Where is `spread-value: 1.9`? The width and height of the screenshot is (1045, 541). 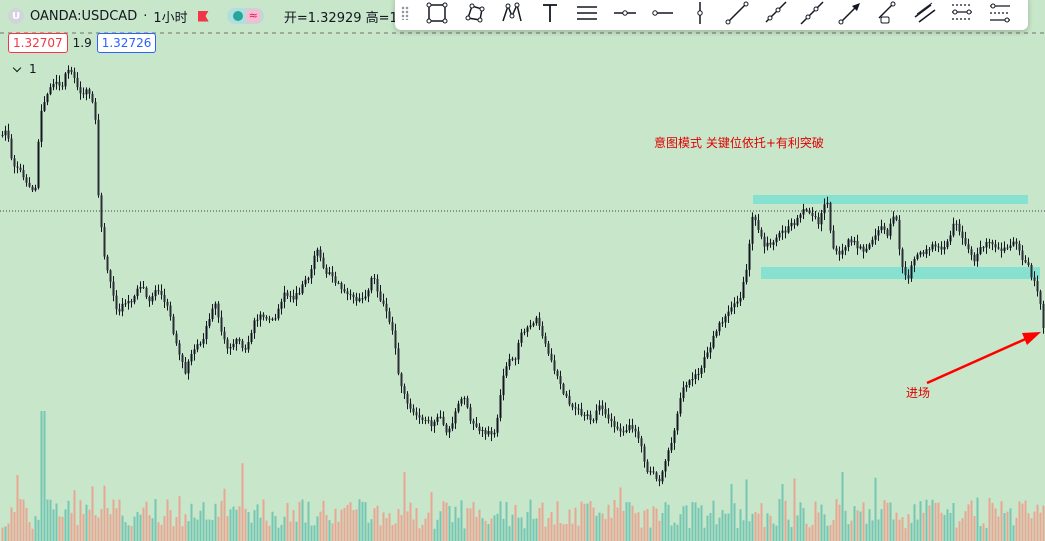
spread-value: 1.9 is located at coordinates (82, 43).